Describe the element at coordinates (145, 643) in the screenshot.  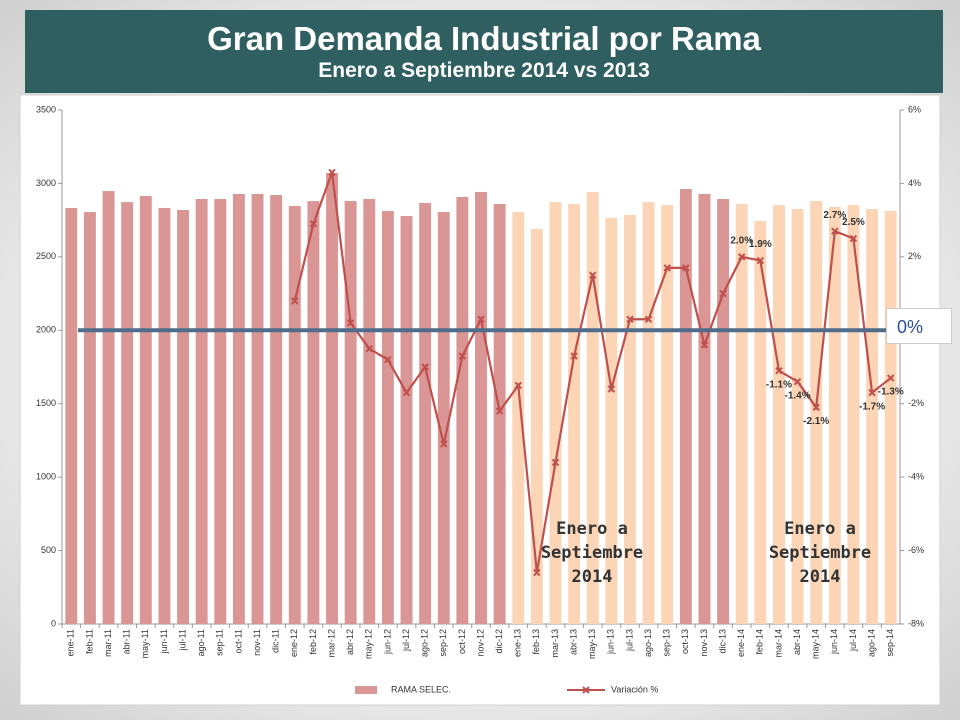
I see `x-tick-label: may-11` at that location.